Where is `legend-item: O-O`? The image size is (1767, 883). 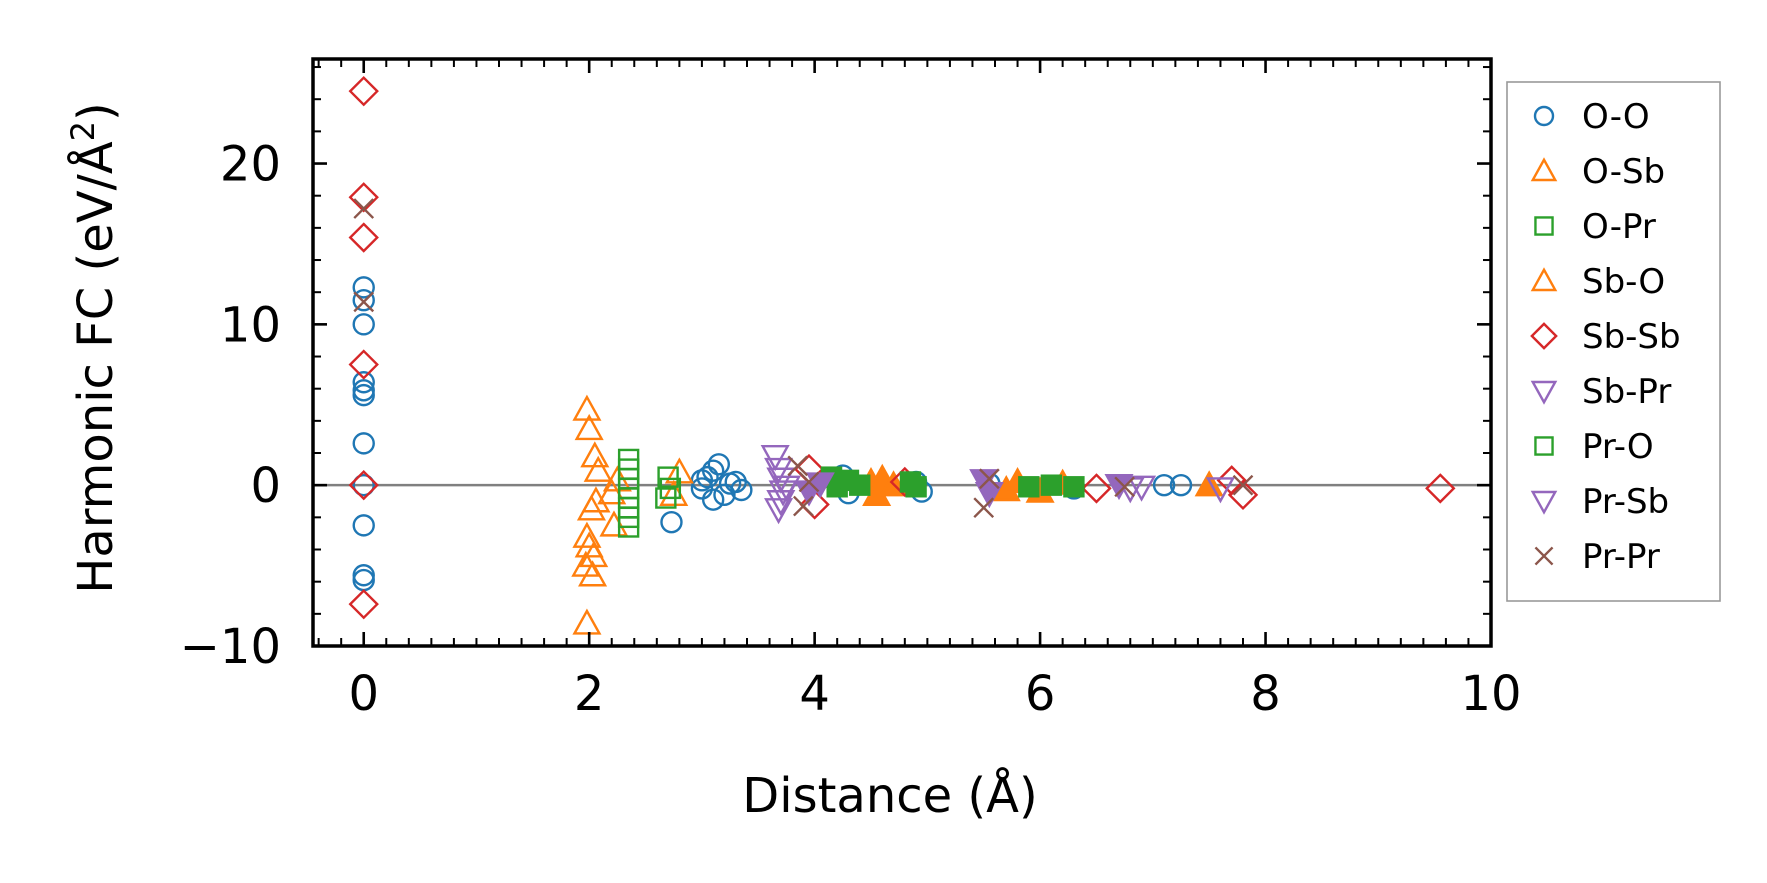
legend-item: O-O is located at coordinates (1591, 117).